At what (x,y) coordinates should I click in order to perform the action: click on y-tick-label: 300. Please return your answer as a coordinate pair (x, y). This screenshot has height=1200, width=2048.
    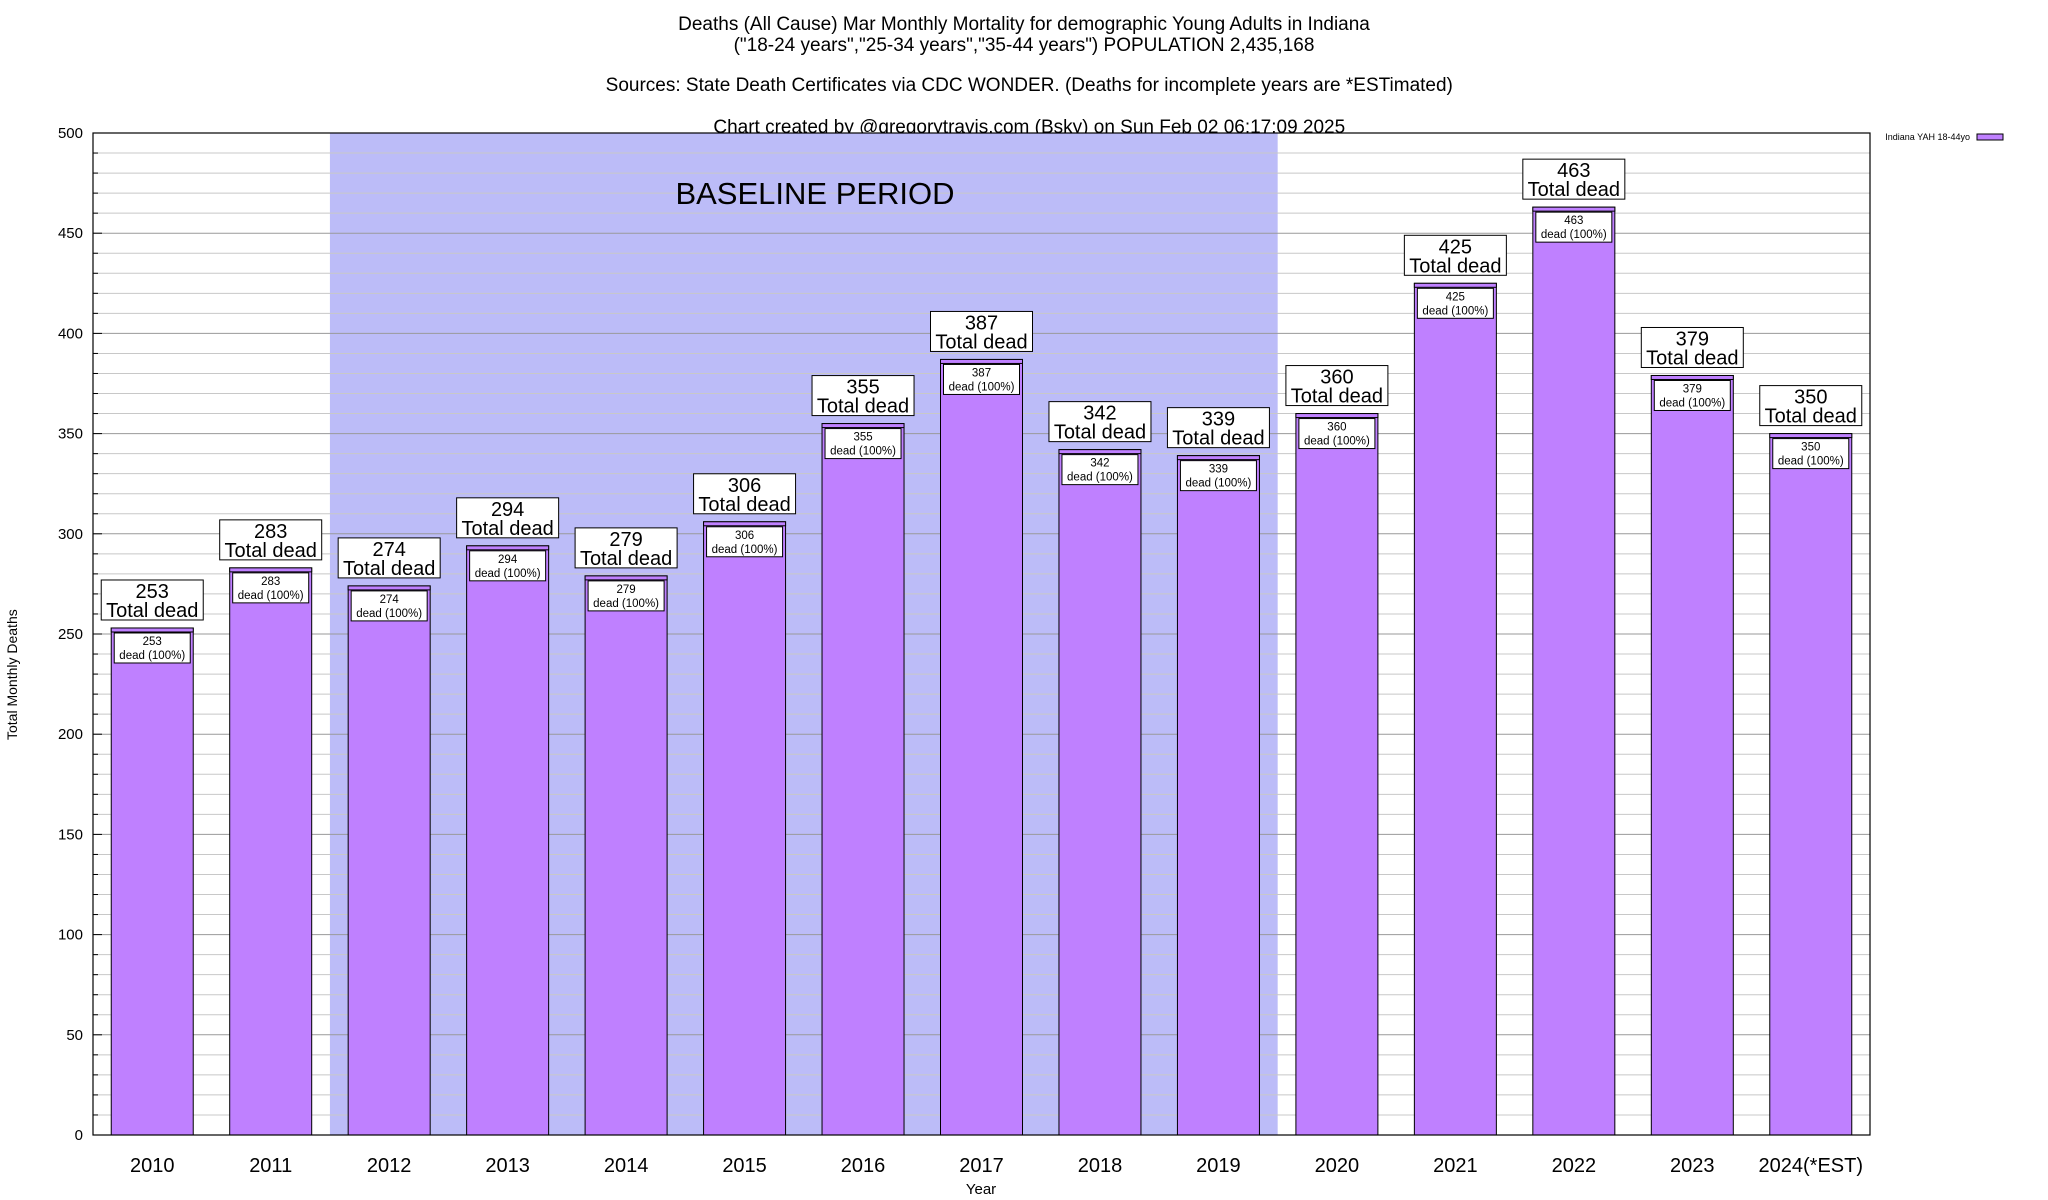
    Looking at the image, I should click on (70, 534).